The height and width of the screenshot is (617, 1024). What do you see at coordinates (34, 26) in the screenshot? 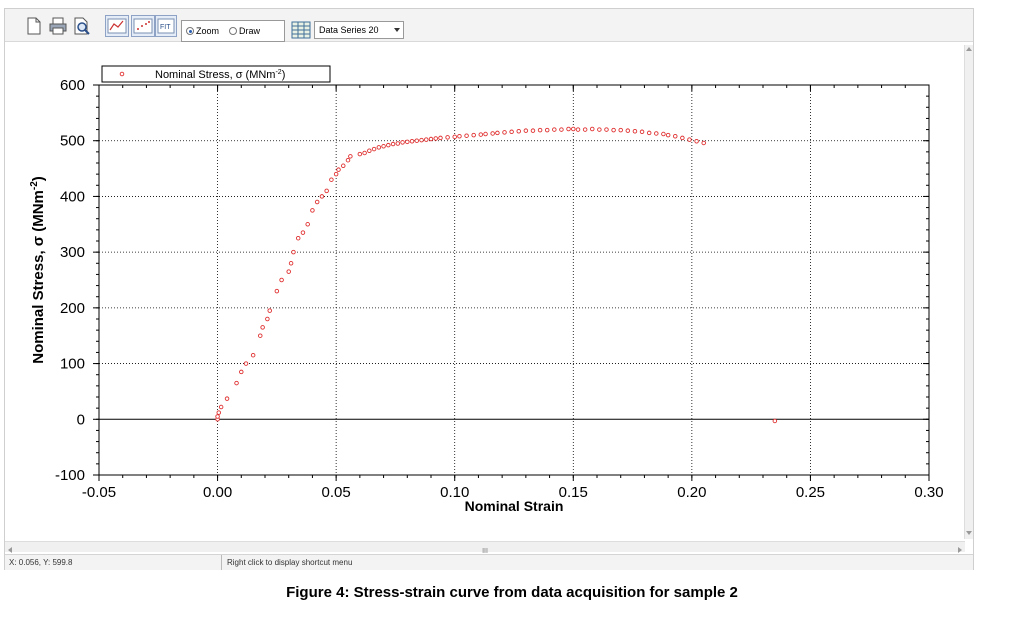
I see `new-page-icon` at bounding box center [34, 26].